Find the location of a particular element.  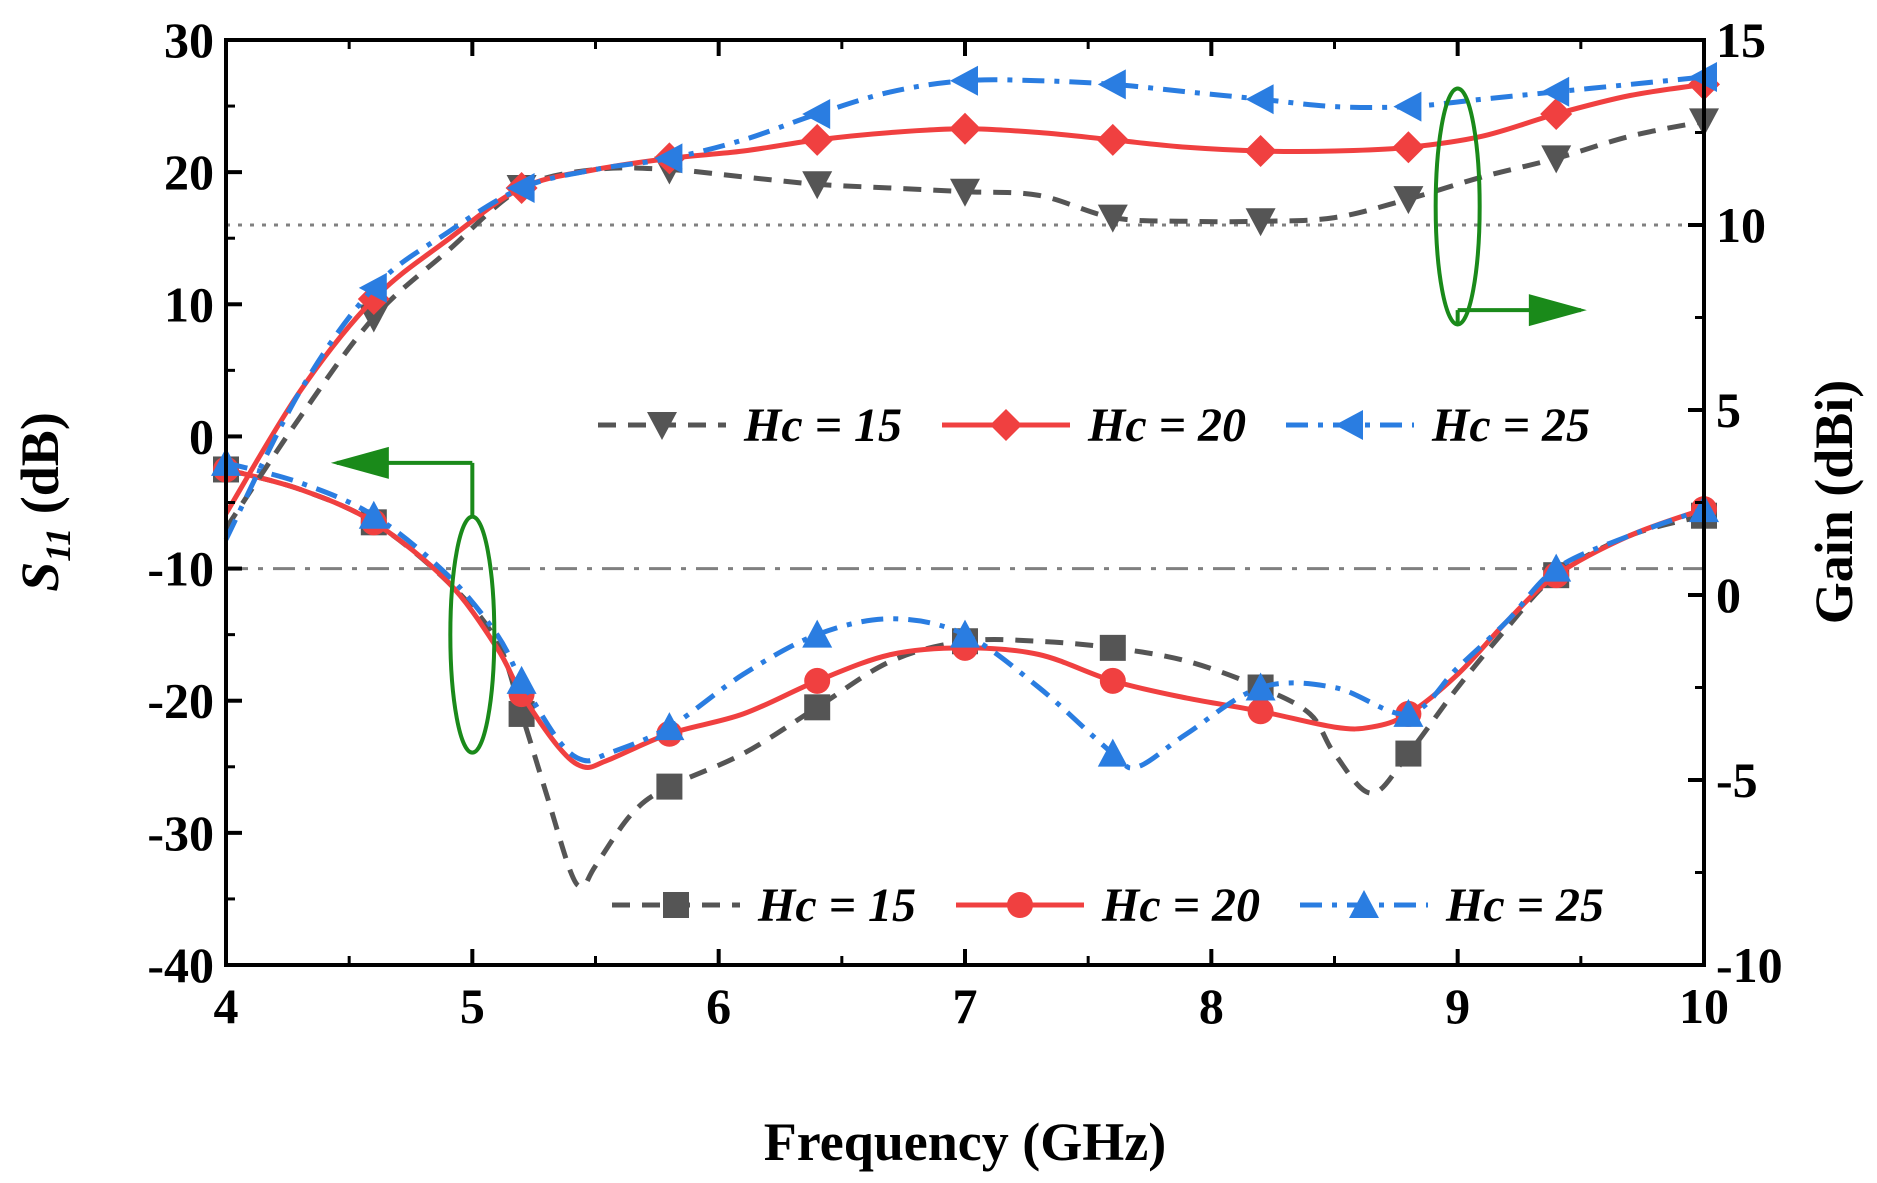

y-axis-right-title: Gain (dBi) is located at coordinates (1834, 502).